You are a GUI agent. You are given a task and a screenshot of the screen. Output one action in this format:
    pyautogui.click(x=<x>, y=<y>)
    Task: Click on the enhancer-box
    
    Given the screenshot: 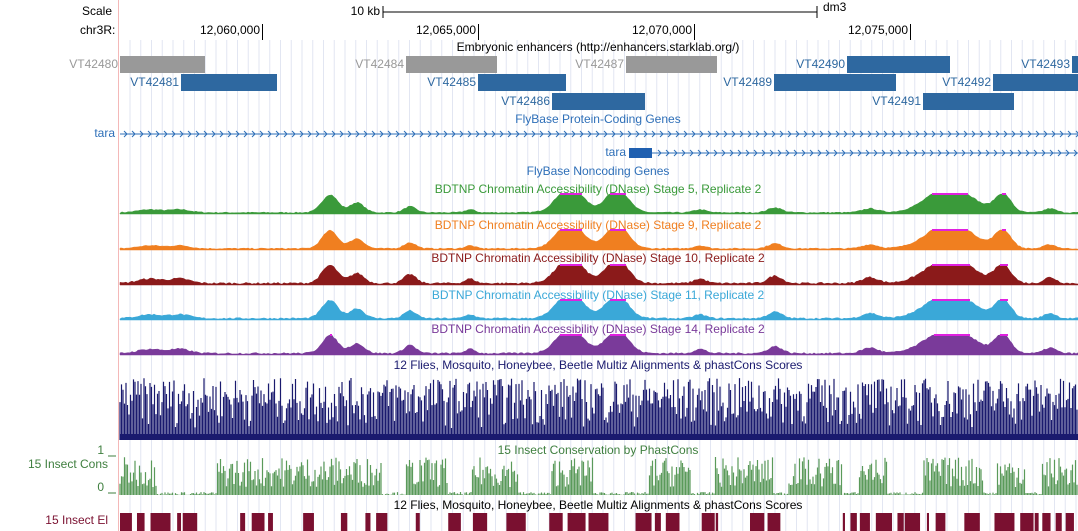 What is the action you would take?
    pyautogui.click(x=835, y=82)
    